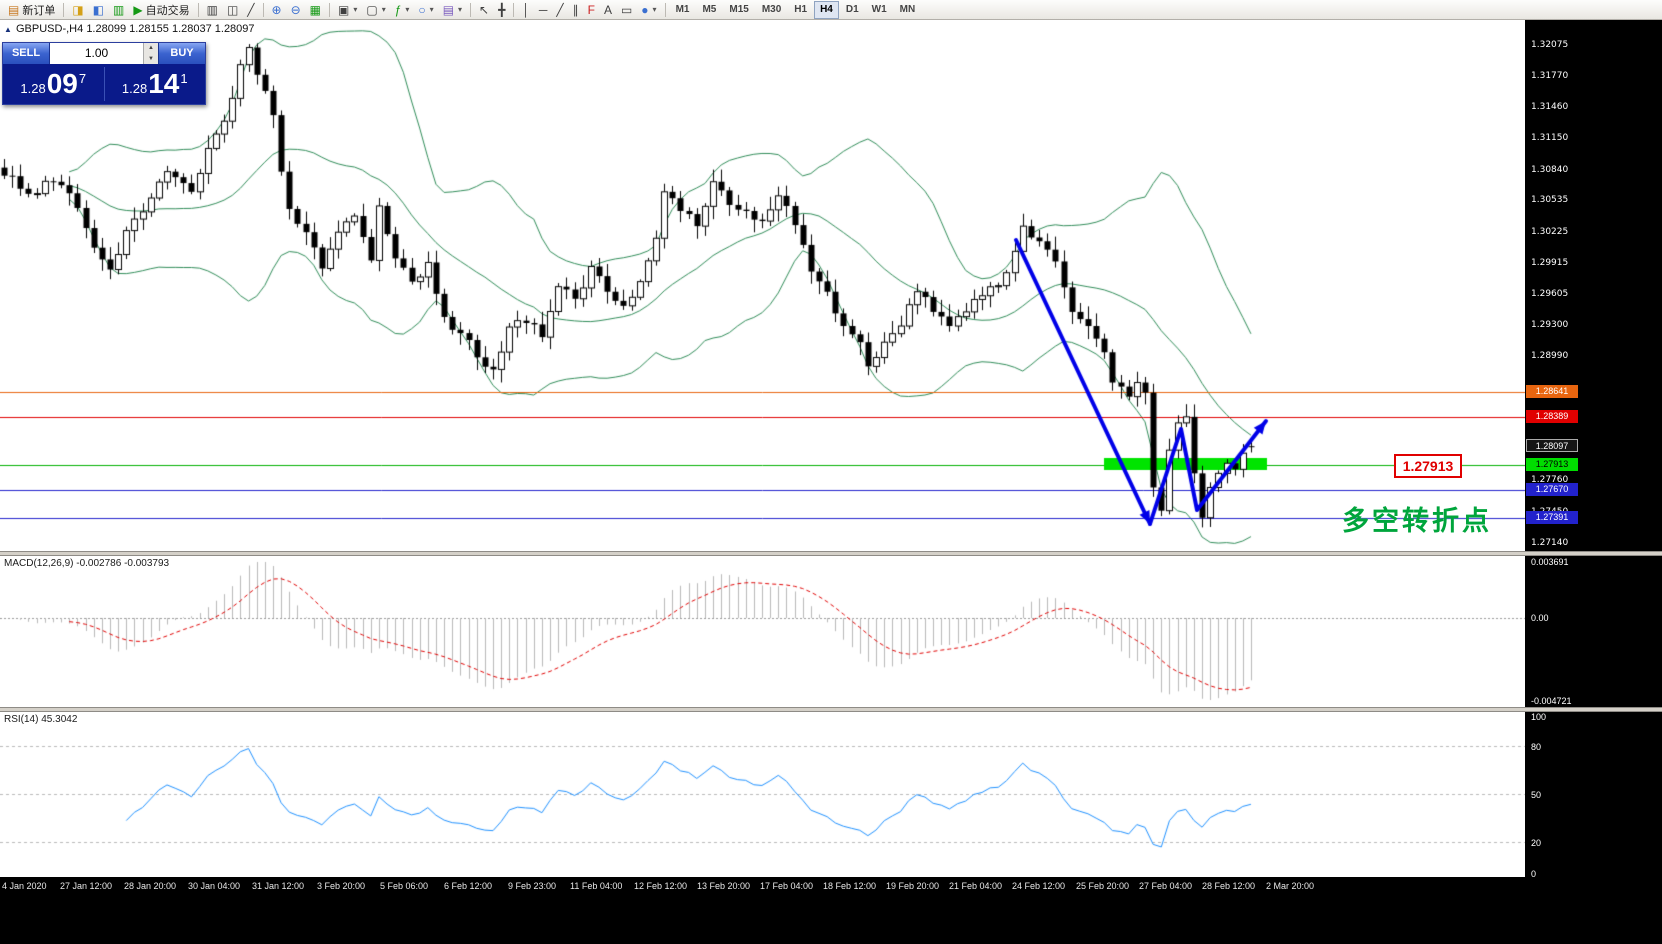  What do you see at coordinates (826, 9) in the screenshot?
I see `timeframe-h4-button: H4` at bounding box center [826, 9].